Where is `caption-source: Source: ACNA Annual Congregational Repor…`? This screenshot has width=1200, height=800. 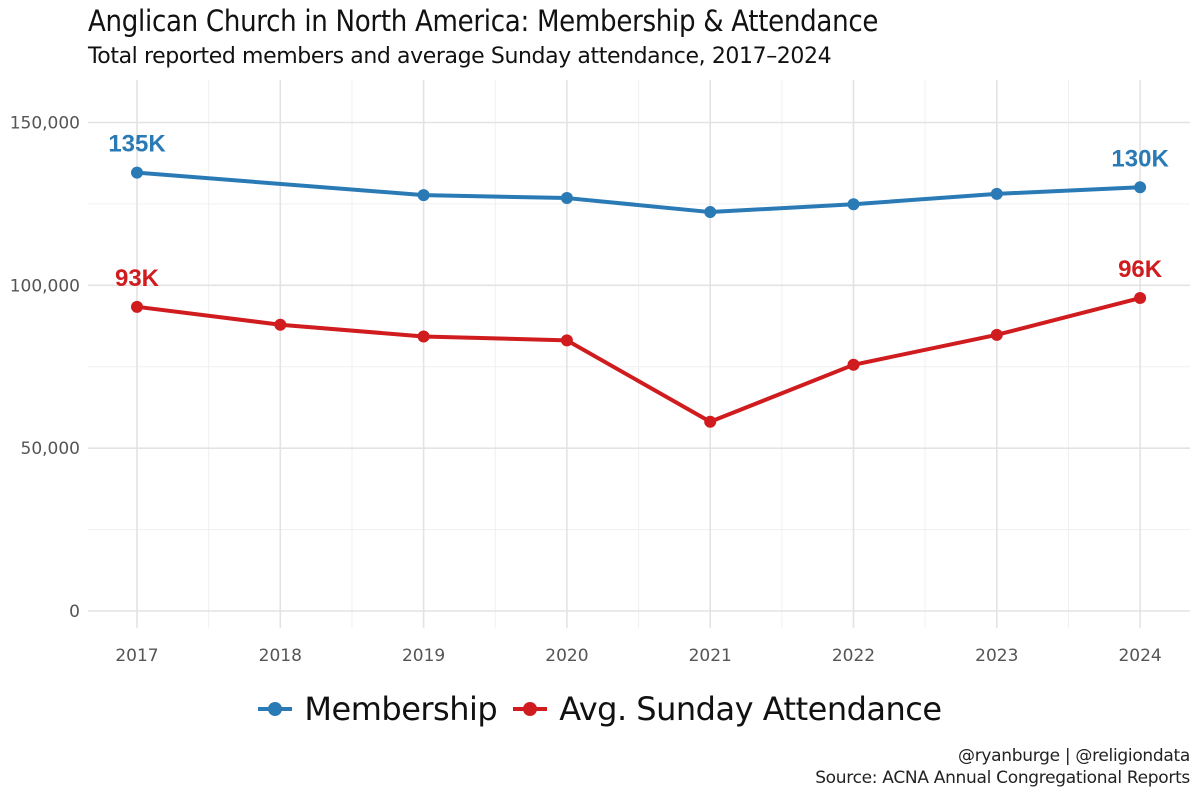 caption-source: Source: ACNA Annual Congregational Repor… is located at coordinates (1002, 778).